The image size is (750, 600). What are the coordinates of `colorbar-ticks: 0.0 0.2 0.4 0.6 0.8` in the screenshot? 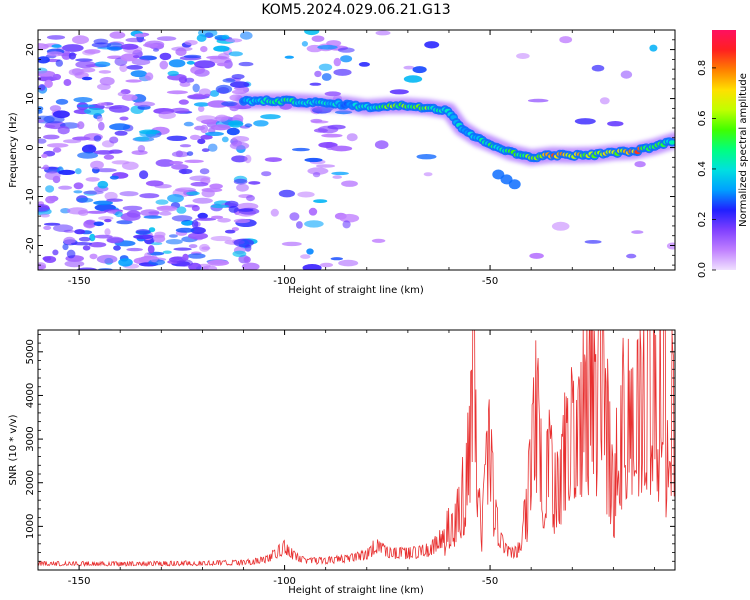 It's located at (706, 169).